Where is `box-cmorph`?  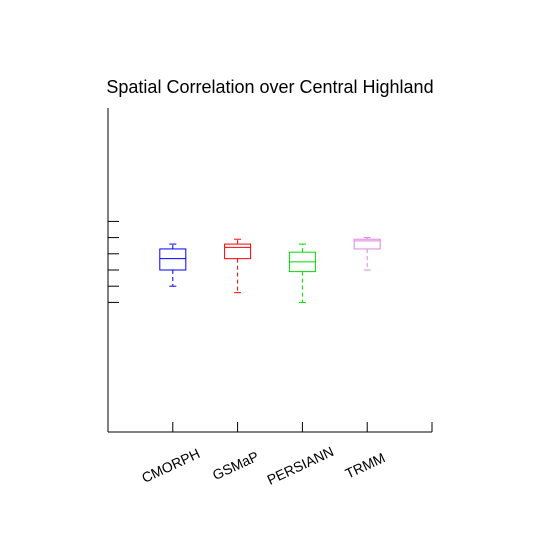
box-cmorph is located at coordinates (173, 265).